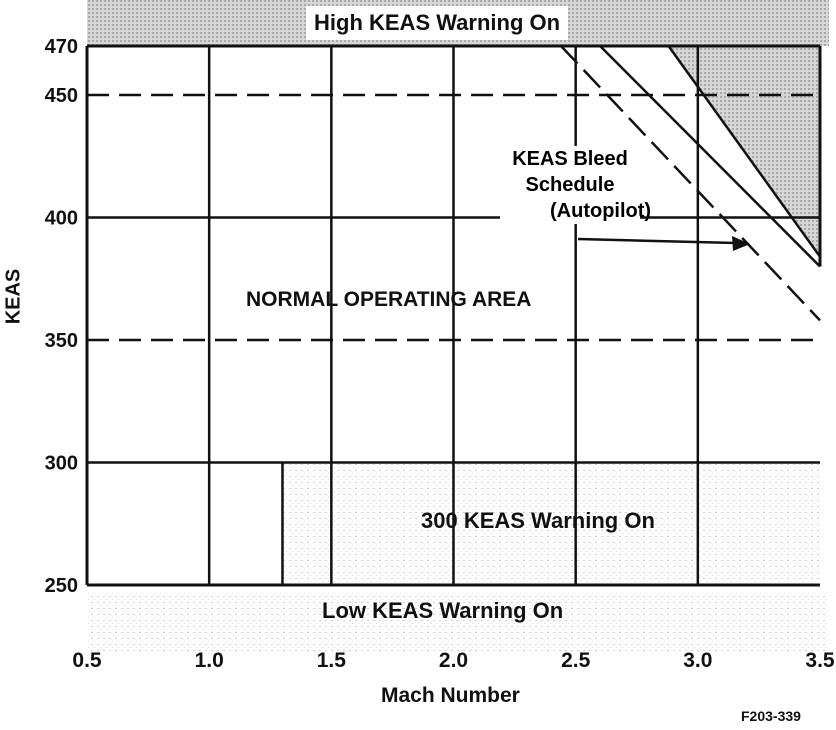 This screenshot has height=730, width=836. What do you see at coordinates (389, 299) in the screenshot?
I see `normal-operating-area-label: NORMAL OPERATING AREA` at bounding box center [389, 299].